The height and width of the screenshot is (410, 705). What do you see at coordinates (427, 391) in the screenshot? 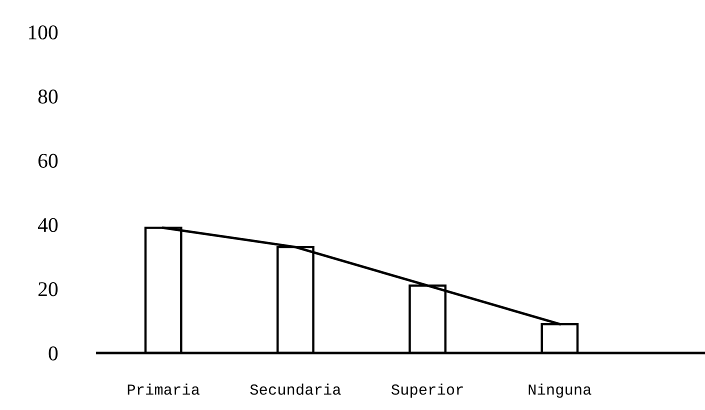
I see `x-tick-label: Superior` at bounding box center [427, 391].